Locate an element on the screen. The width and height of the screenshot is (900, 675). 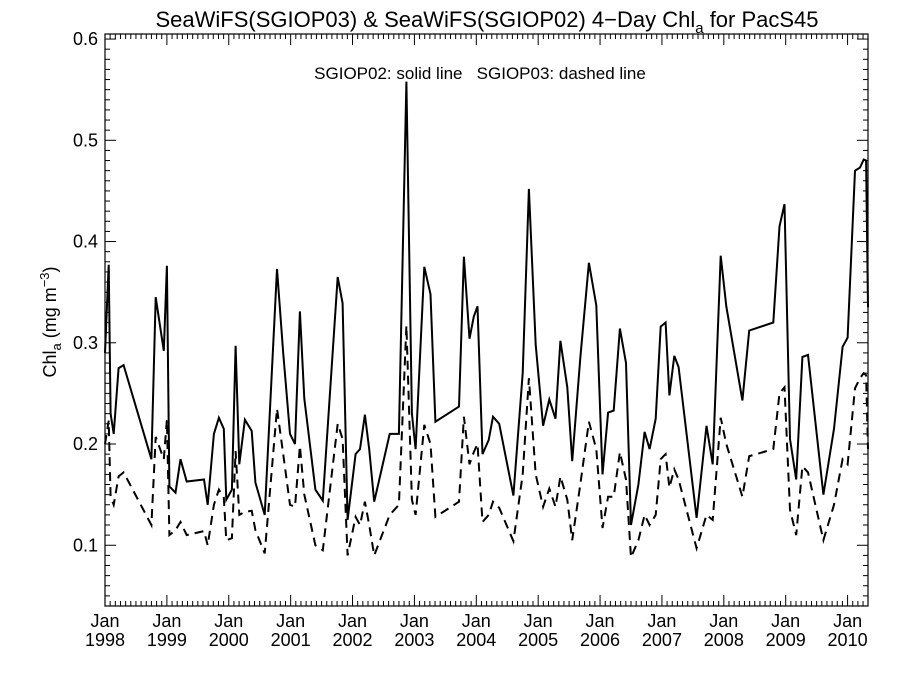
x-tick-label-year: 2004 is located at coordinates (476, 640).